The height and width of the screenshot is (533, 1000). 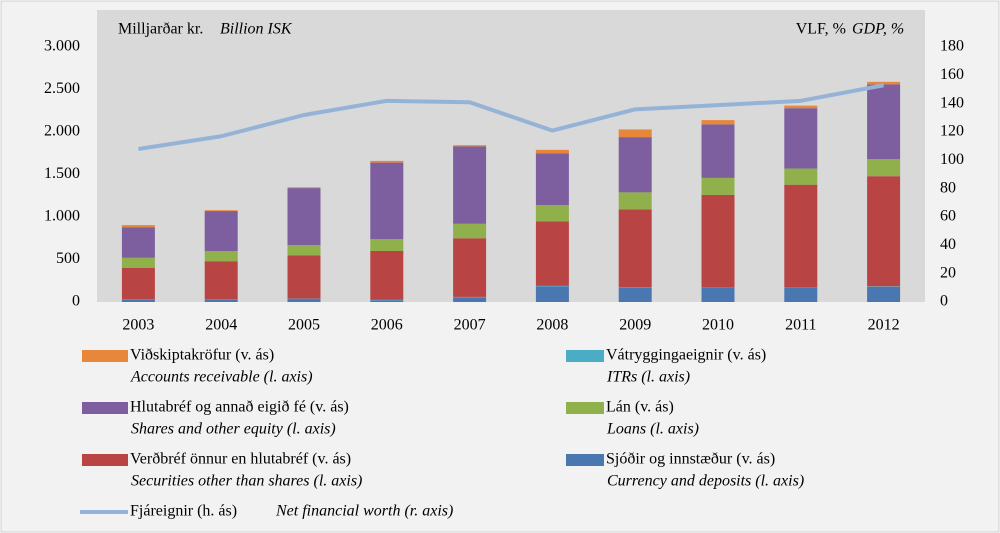 What do you see at coordinates (76, 301) in the screenshot?
I see `y-tick-label: 0` at bounding box center [76, 301].